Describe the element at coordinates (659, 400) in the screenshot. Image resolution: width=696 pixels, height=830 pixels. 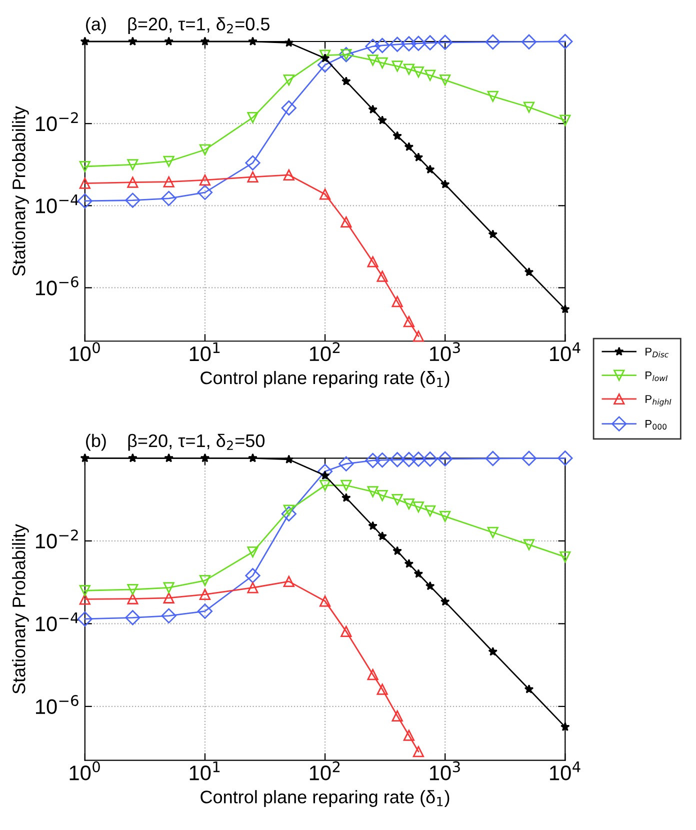
I see `legend-label: P$_{highI}$` at that location.